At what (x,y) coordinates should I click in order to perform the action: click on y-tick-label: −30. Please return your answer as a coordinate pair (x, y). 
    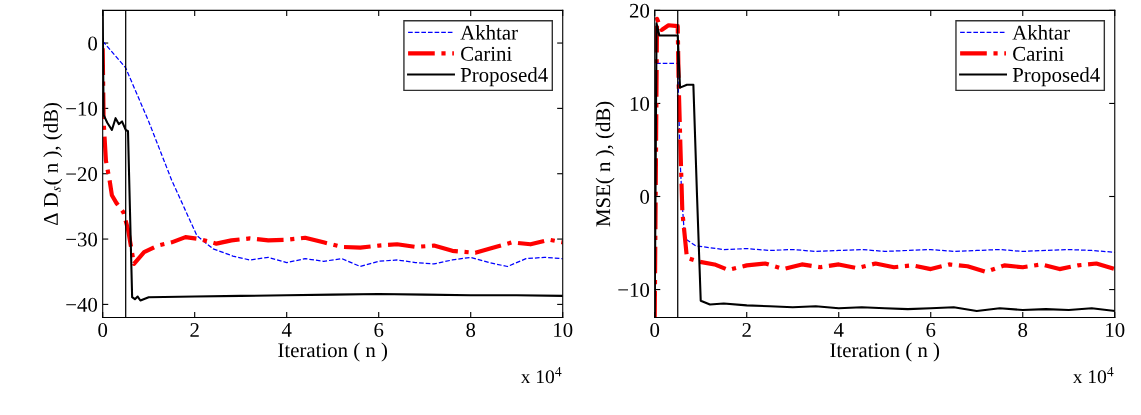
    Looking at the image, I should click on (82, 239).